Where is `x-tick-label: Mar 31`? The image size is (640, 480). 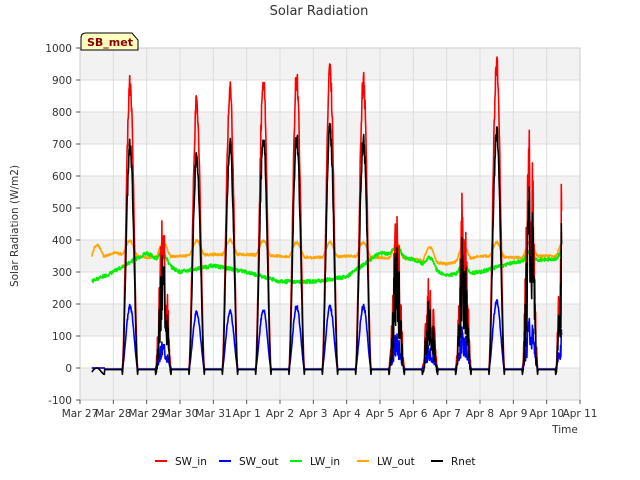 x-tick-label: Mar 31 is located at coordinates (213, 414).